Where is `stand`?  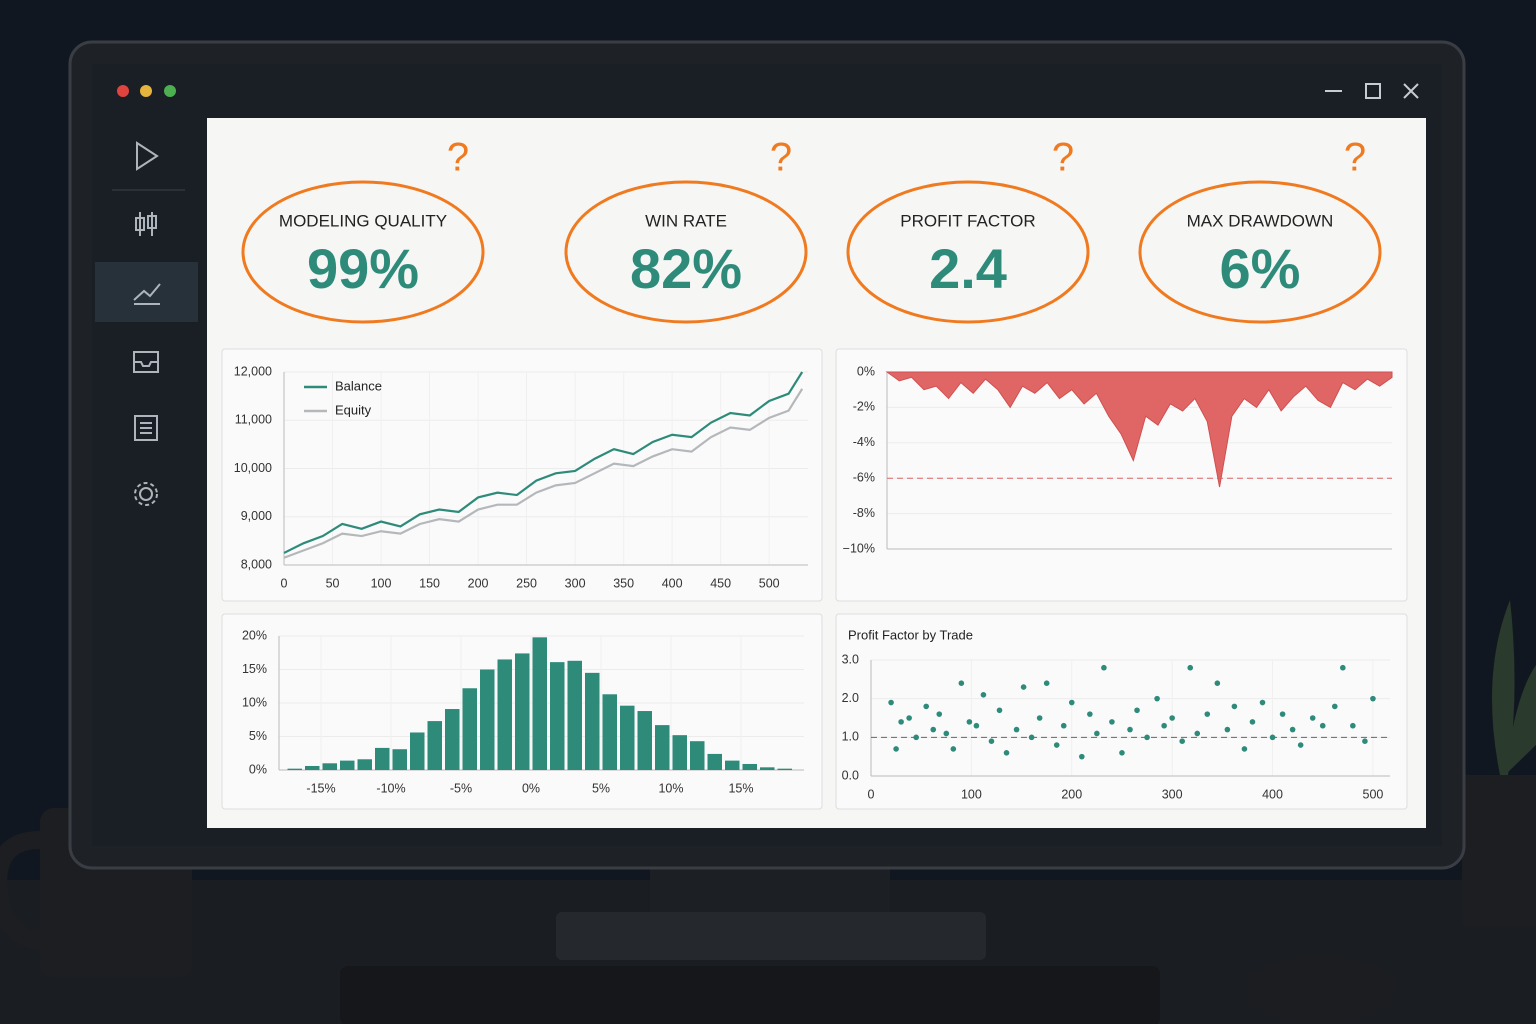
stand is located at coordinates (770, 890).